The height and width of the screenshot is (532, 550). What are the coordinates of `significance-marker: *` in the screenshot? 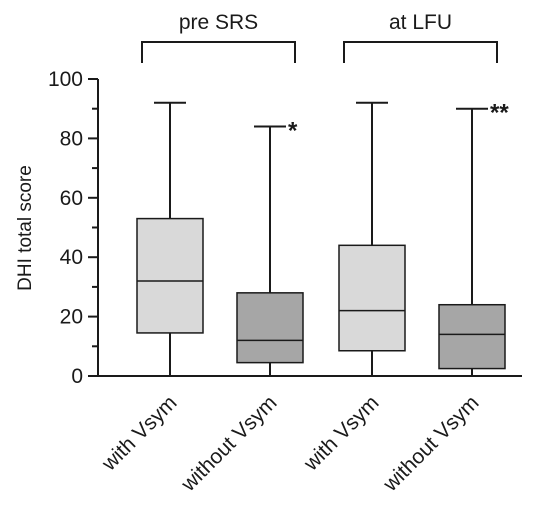 It's located at (293, 131).